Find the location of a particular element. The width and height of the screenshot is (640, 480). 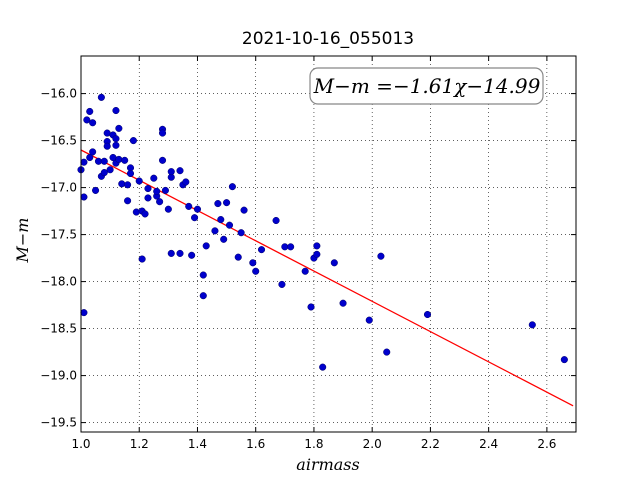

x-tick-label: 2.2 is located at coordinates (430, 444).